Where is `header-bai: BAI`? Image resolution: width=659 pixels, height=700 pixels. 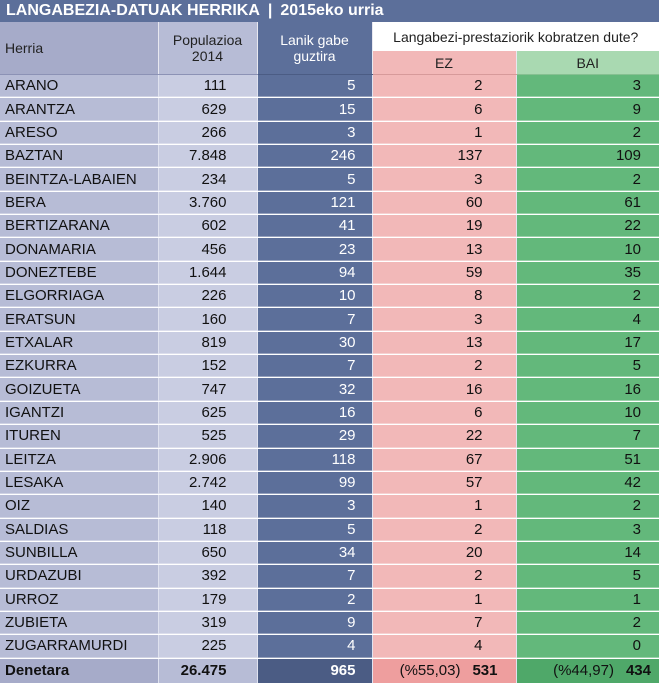 header-bai: BAI is located at coordinates (587, 63).